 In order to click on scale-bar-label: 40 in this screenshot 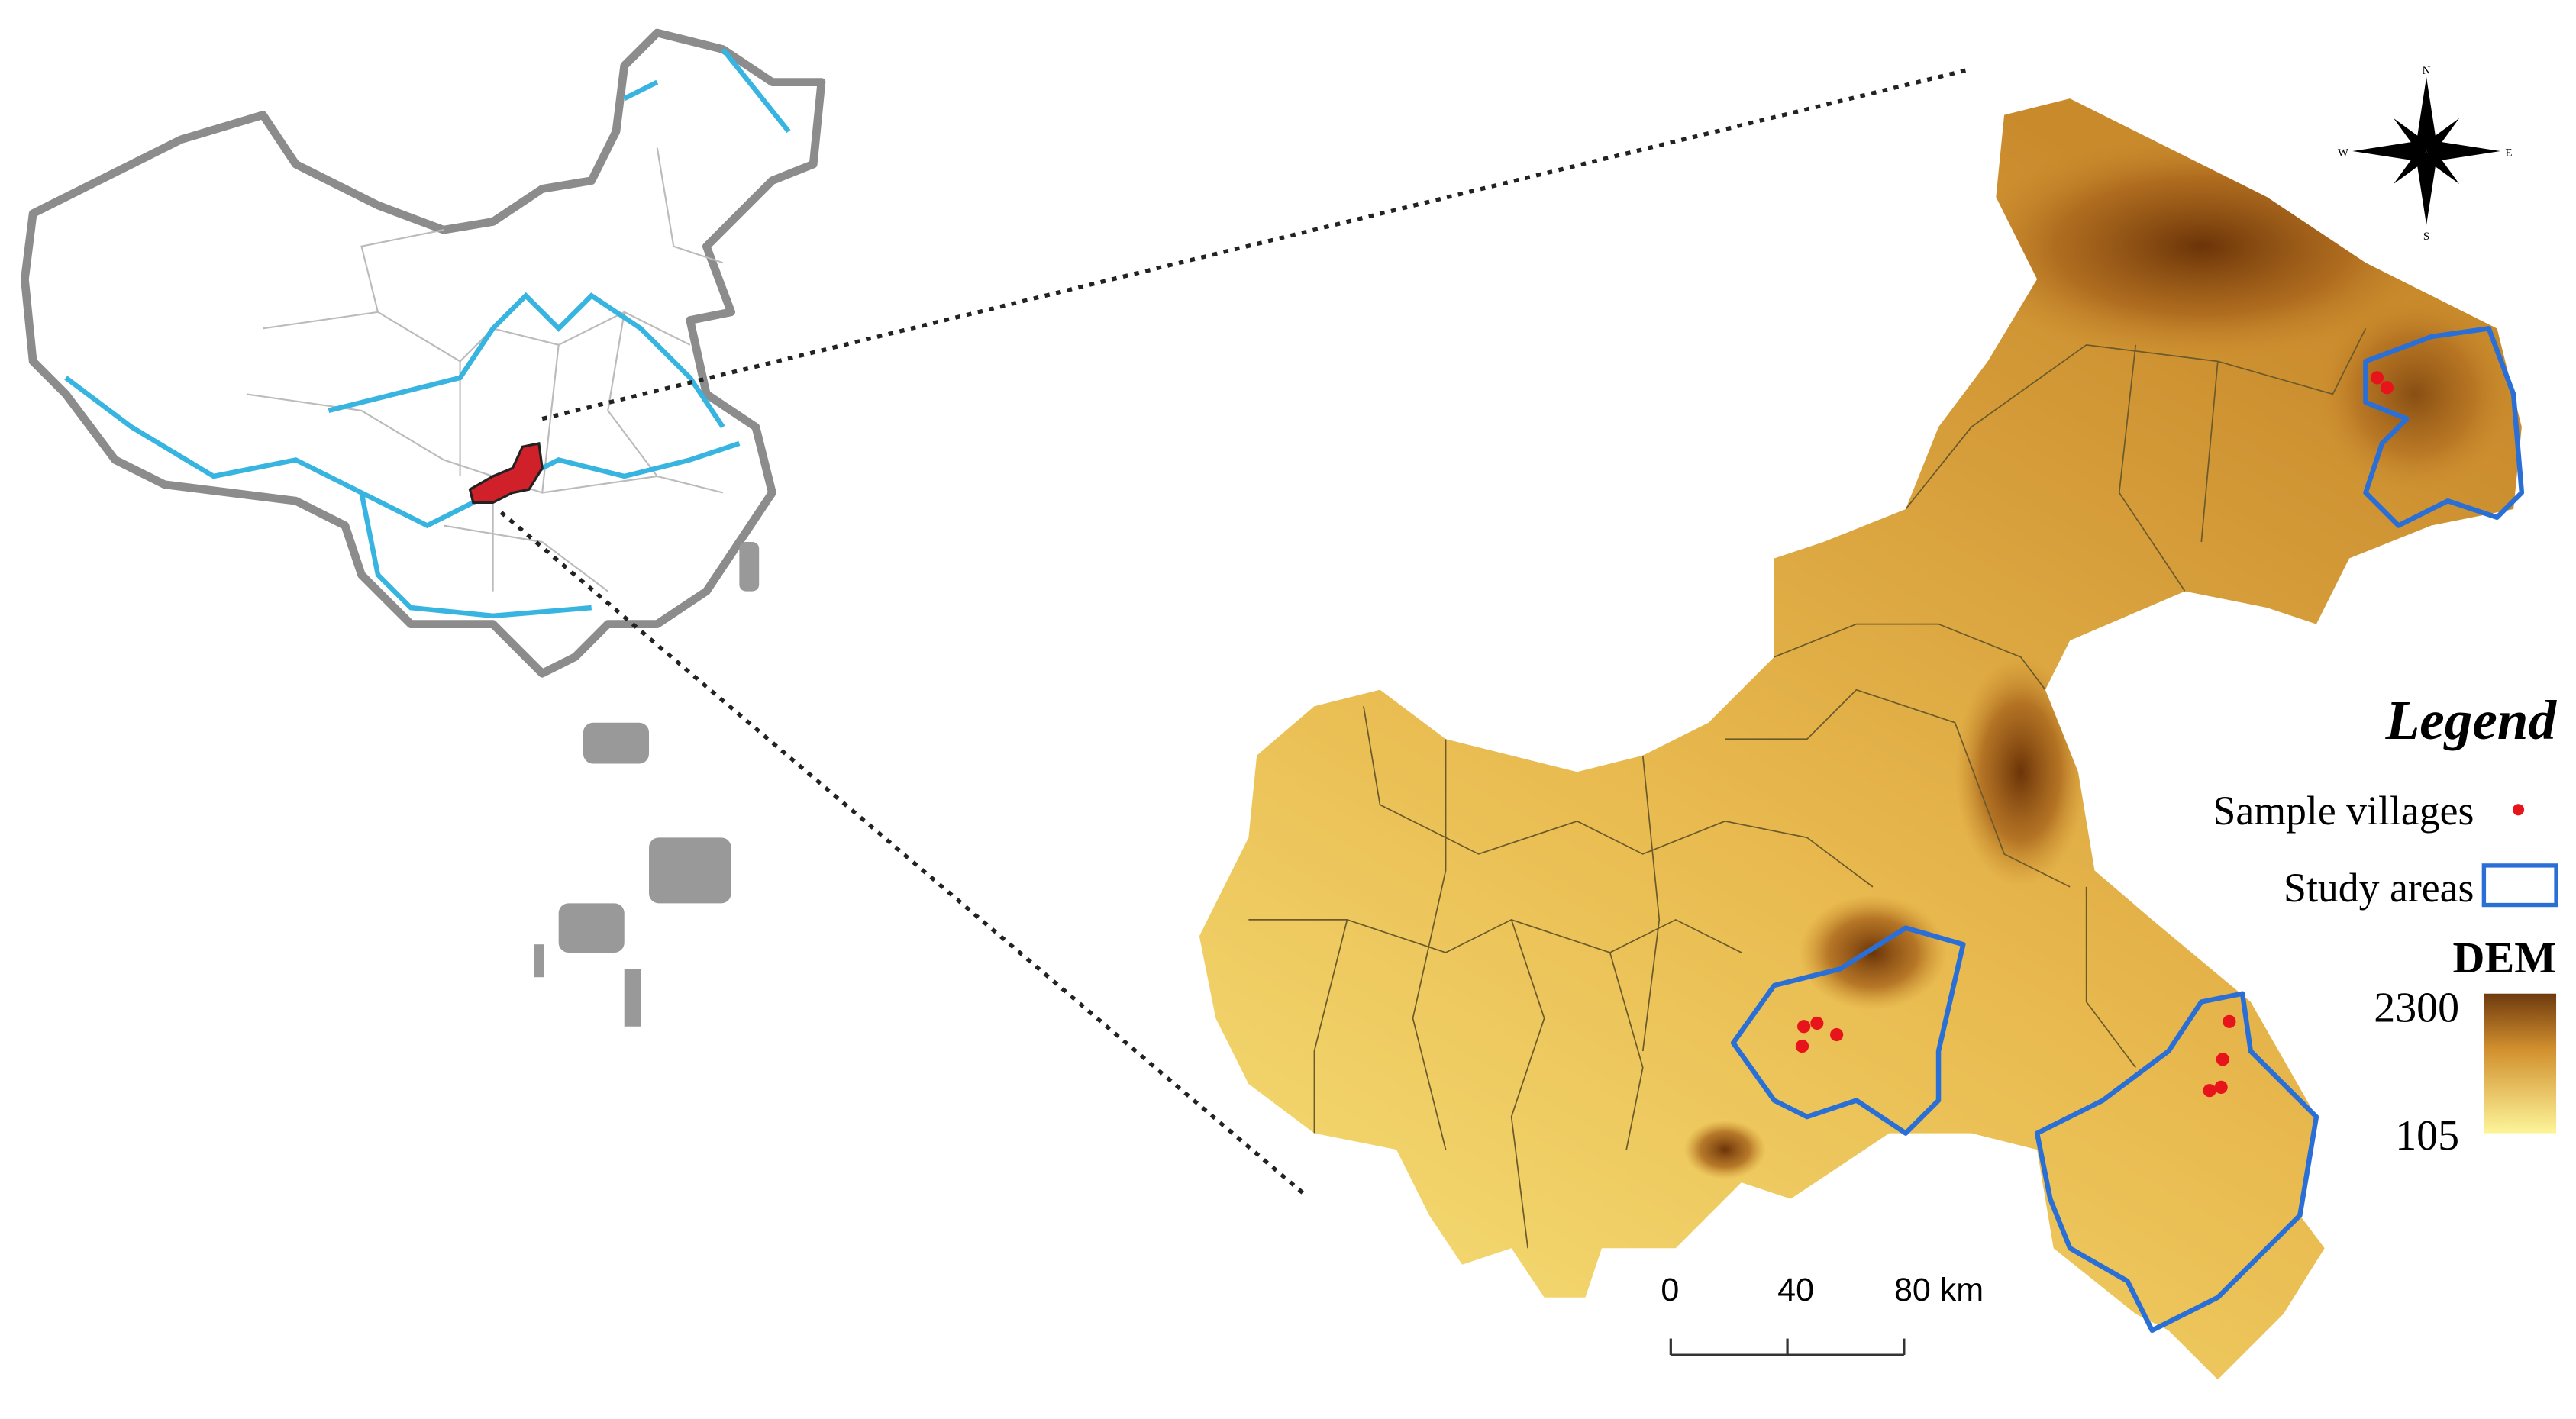, I will do `click(1795, 1290)`.